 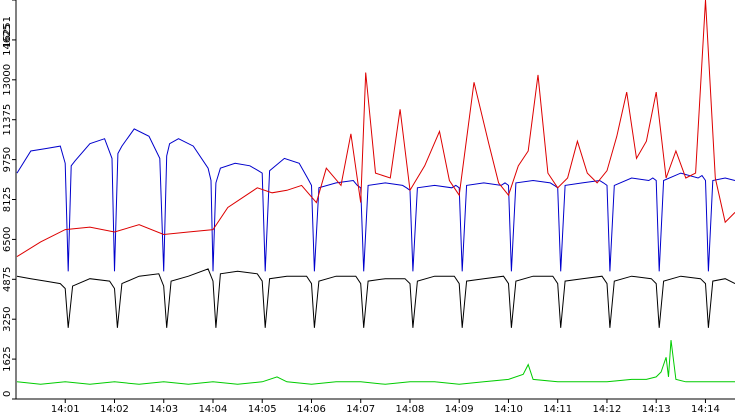 I want to click on y-tick-label-1: 1625, so click(x=7, y=358).